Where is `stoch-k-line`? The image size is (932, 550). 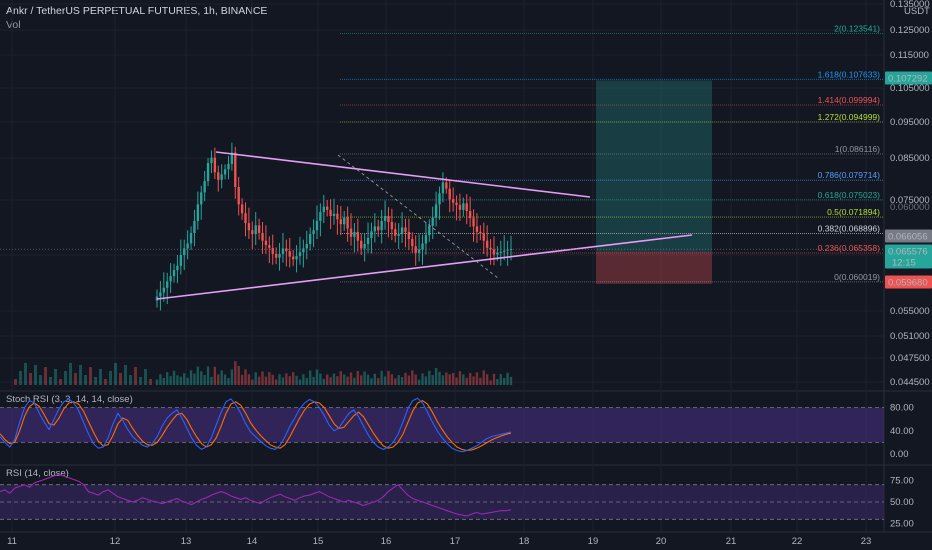 stoch-k-line is located at coordinates (256, 425).